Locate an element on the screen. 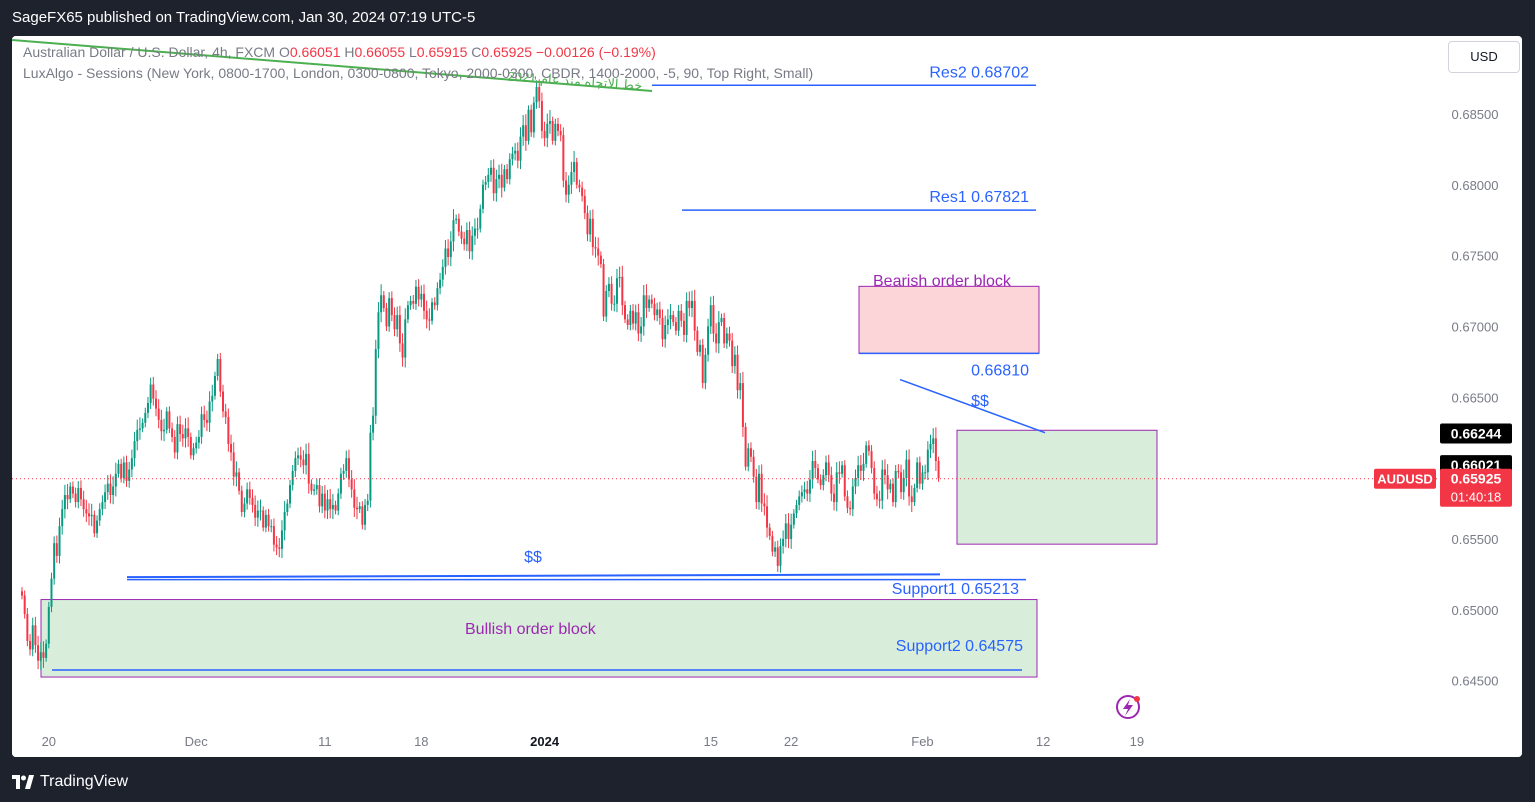  flash-icon-ring is located at coordinates (1128, 707).